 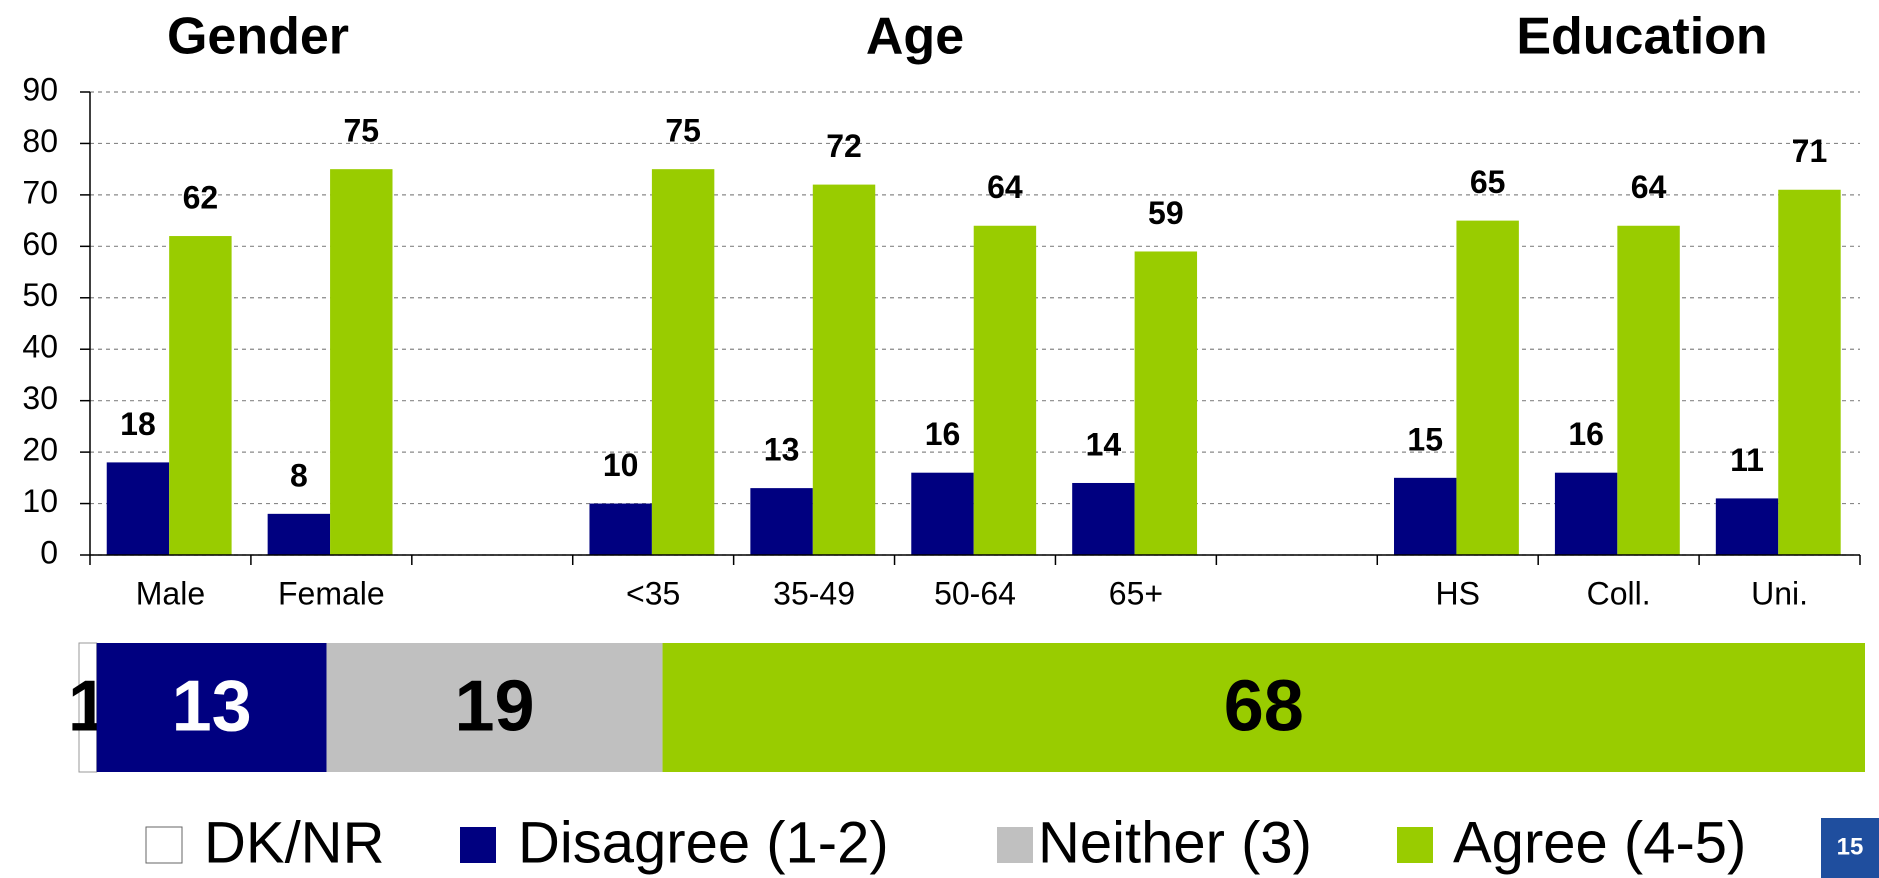 I want to click on value-label: 14, so click(x=1104, y=444).